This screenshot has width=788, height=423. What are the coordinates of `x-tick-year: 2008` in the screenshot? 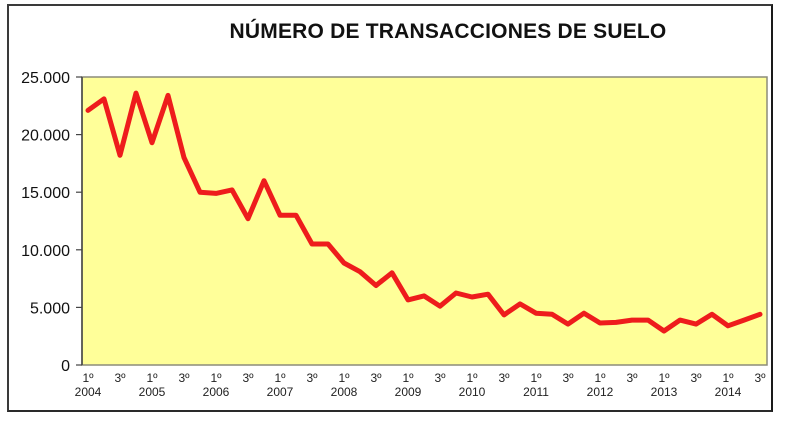 It's located at (344, 392).